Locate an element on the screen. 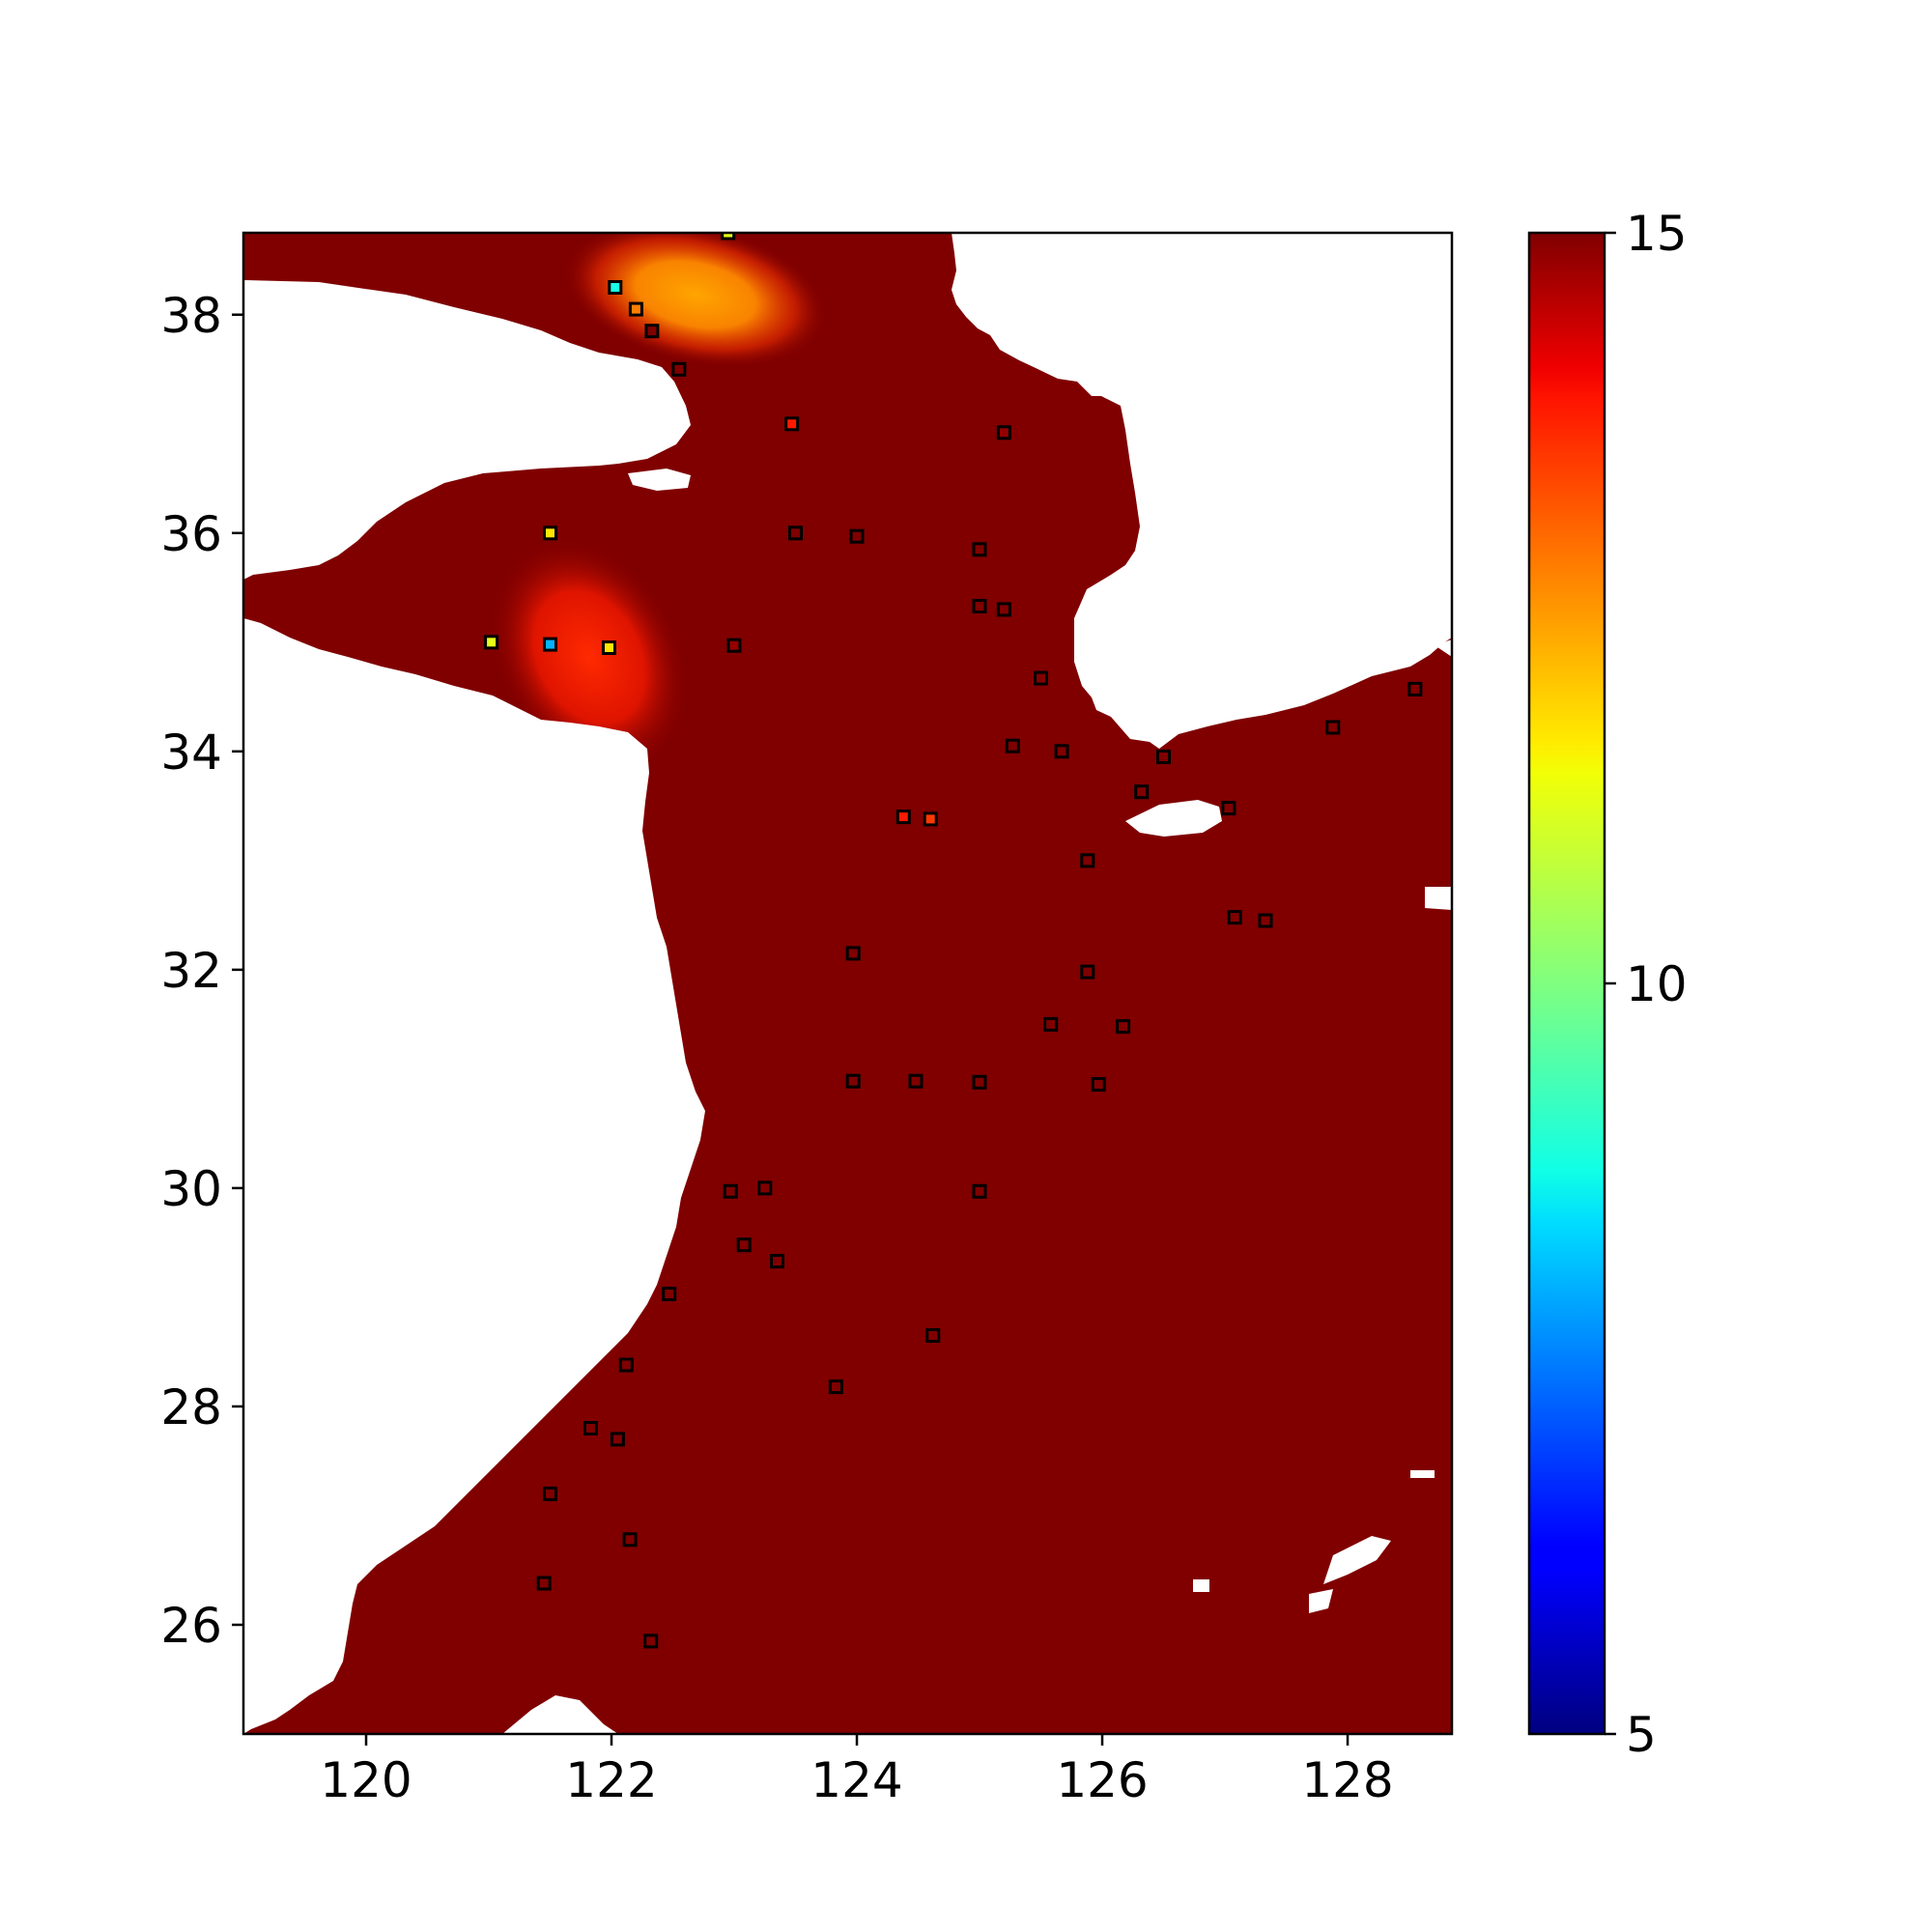 This screenshot has height=1932, width=1932. land-liaoning is located at coordinates (1202, 491).